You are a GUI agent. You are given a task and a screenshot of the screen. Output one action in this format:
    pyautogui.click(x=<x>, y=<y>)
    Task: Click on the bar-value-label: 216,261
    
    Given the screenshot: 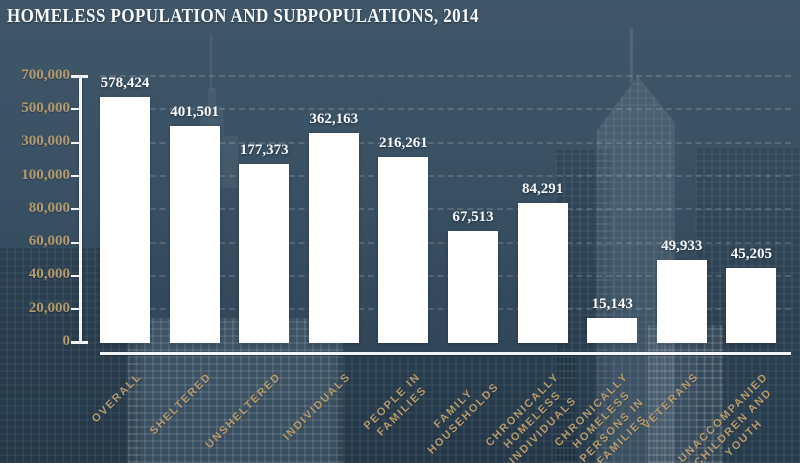 What is the action you would take?
    pyautogui.click(x=403, y=143)
    